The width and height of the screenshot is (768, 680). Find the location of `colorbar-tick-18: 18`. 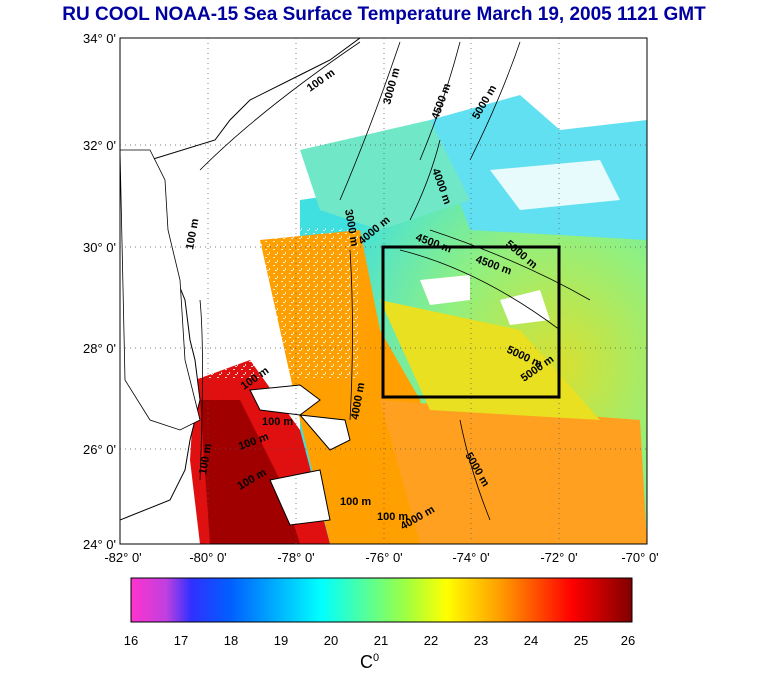

colorbar-tick-18: 18 is located at coordinates (231, 640).